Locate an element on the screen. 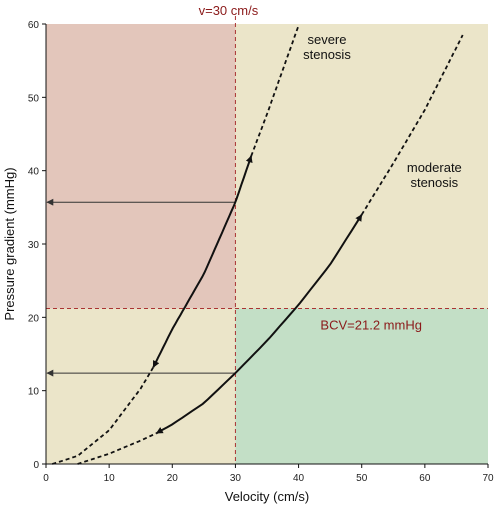 The height and width of the screenshot is (514, 502). y-tick-label: 10 is located at coordinates (34, 392).